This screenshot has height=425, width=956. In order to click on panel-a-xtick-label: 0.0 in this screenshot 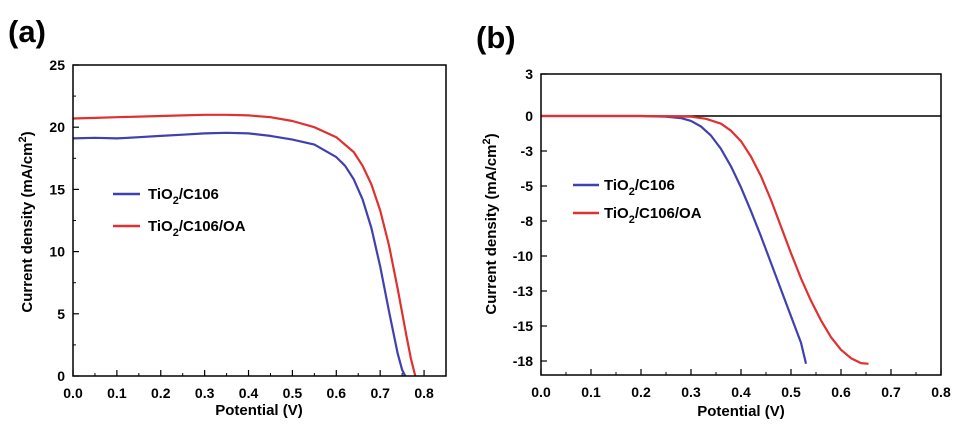, I will do `click(73, 393)`.